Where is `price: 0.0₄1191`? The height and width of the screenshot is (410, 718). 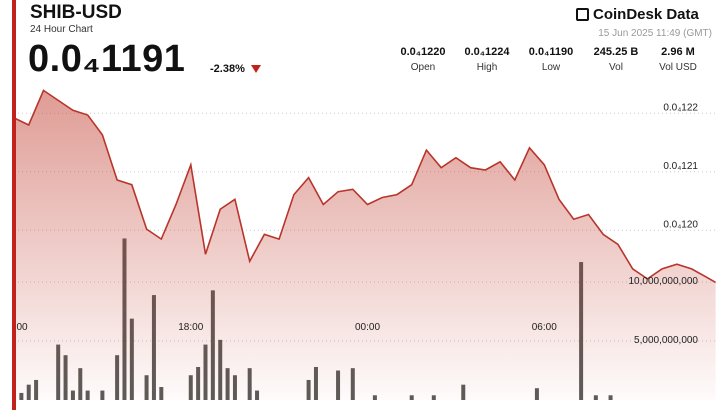 price: 0.0₄1191 is located at coordinates (107, 59).